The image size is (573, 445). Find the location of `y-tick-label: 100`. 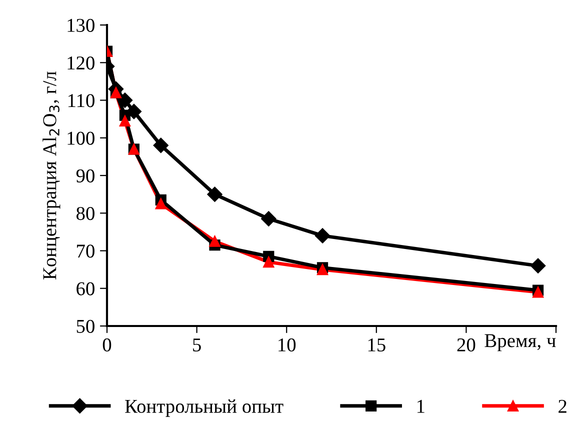

y-tick-label: 100 is located at coordinates (81, 138).